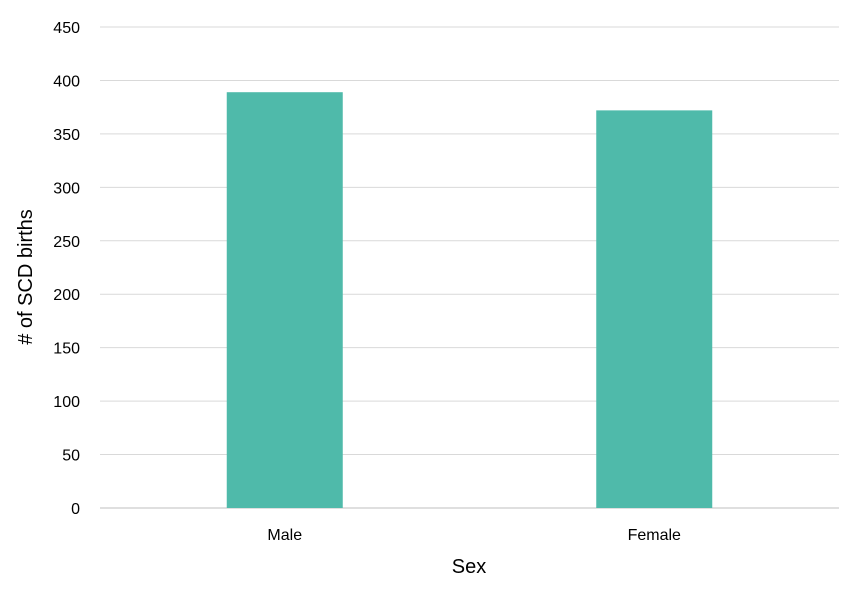 The image size is (850, 600). I want to click on y-tick-label: 350, so click(66, 135).